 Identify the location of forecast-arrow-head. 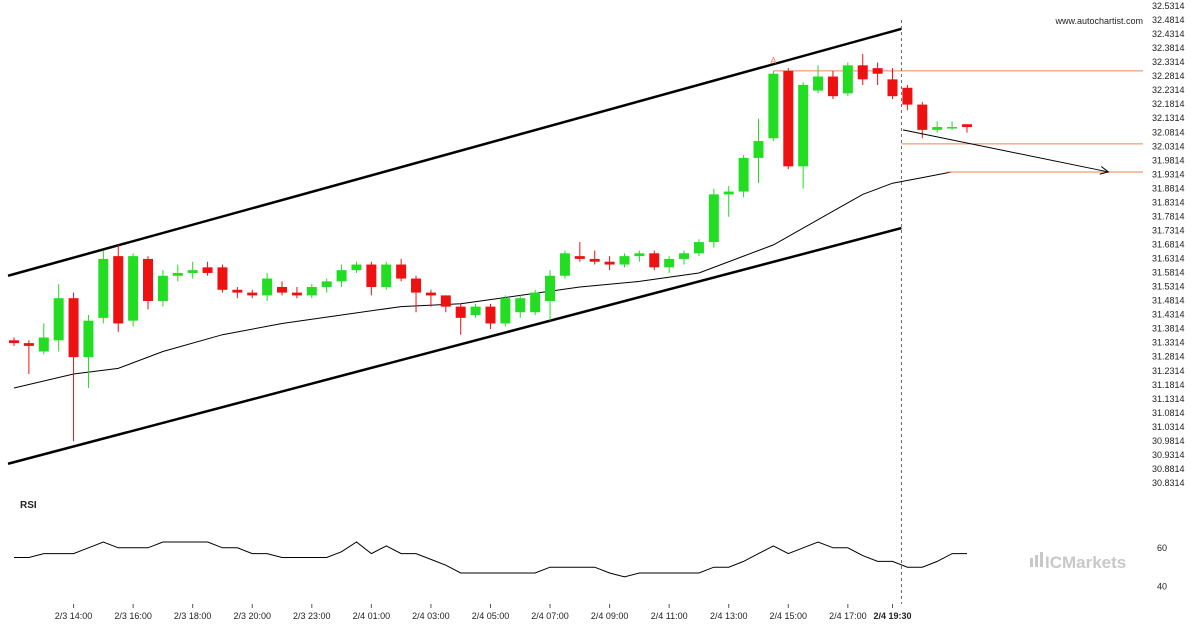
(1104, 170).